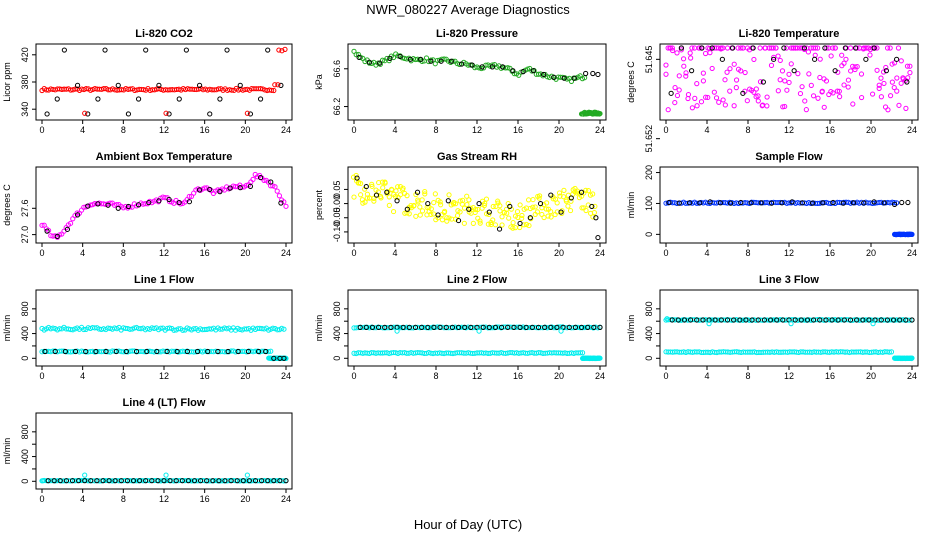 The image size is (936, 540). I want to click on x-tick-label: 16, so click(518, 253).